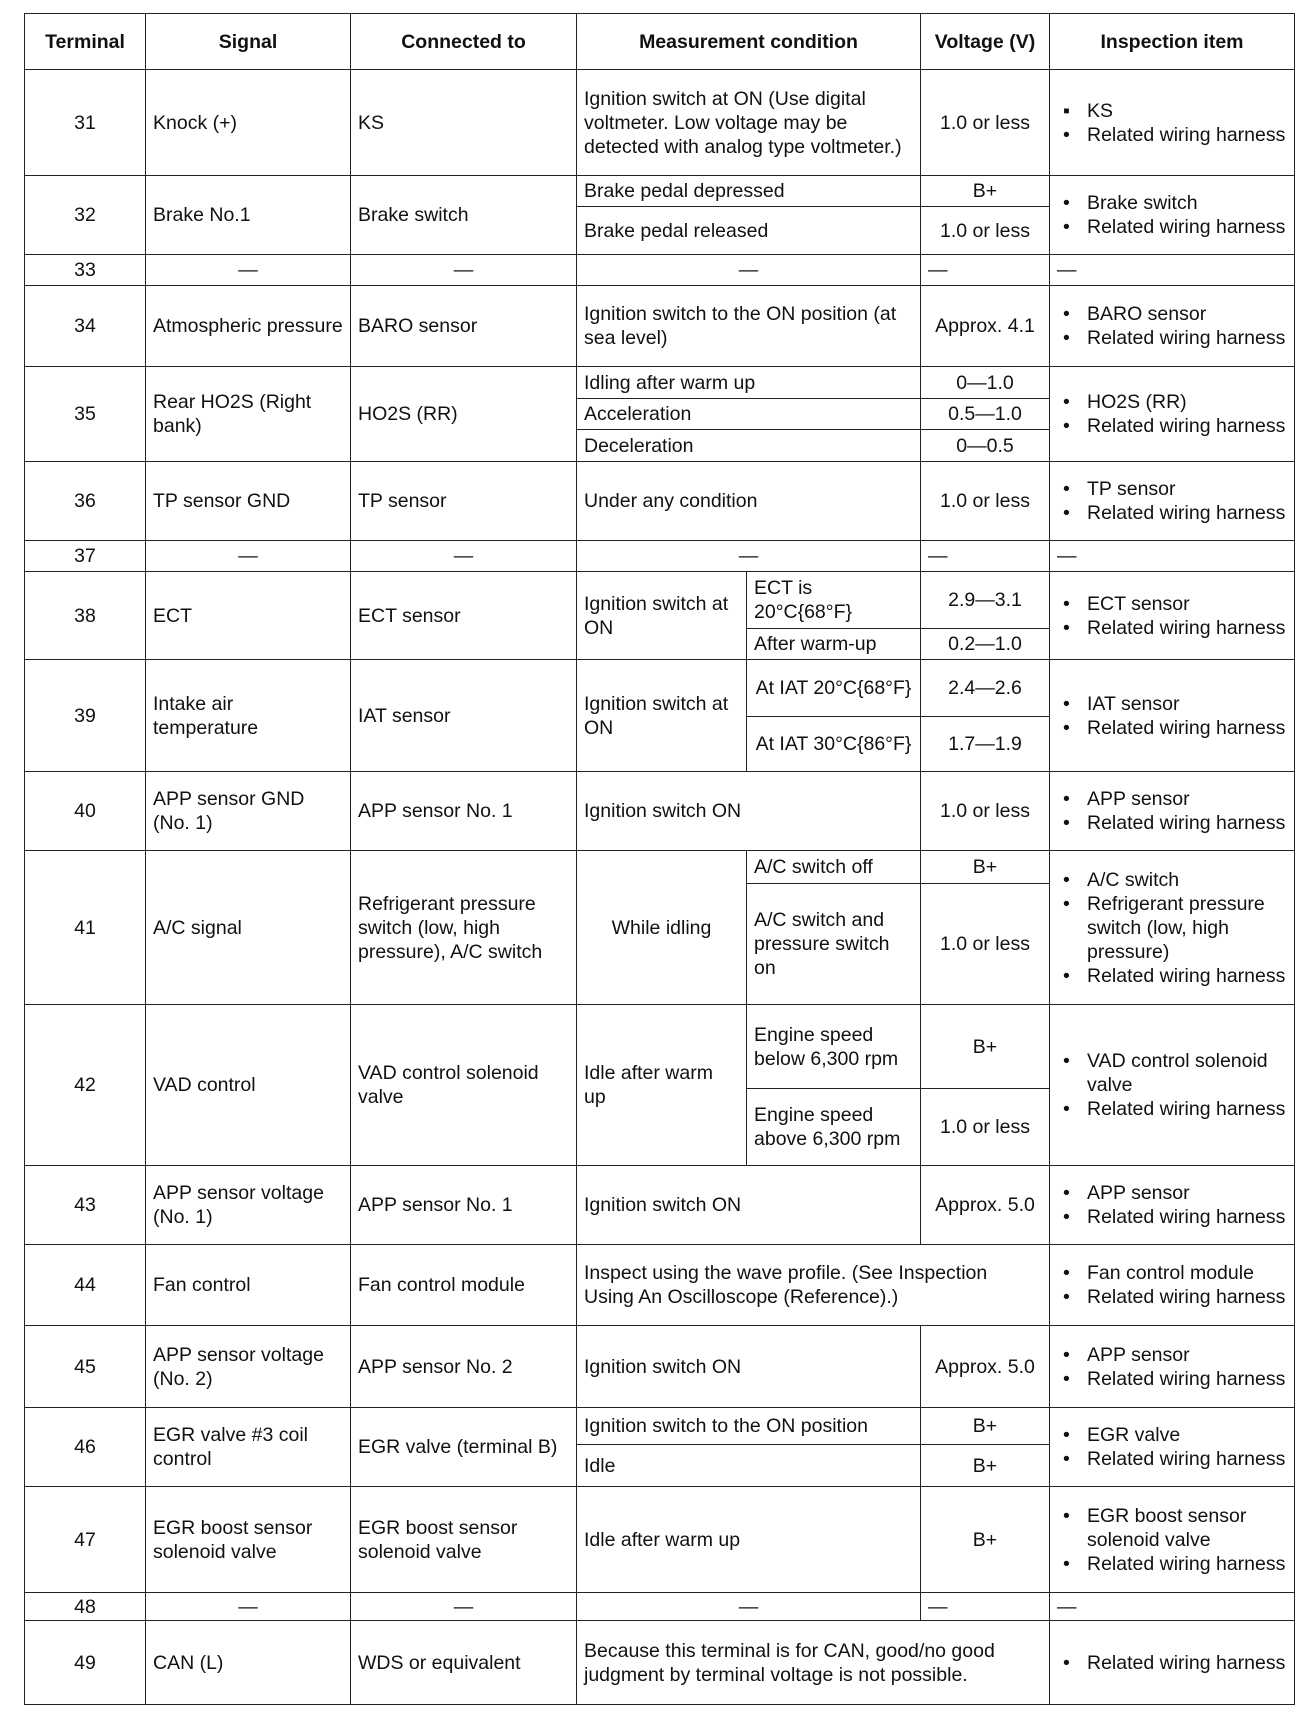  What do you see at coordinates (985, 326) in the screenshot?
I see `voltage-cell: Approx. 4.1` at bounding box center [985, 326].